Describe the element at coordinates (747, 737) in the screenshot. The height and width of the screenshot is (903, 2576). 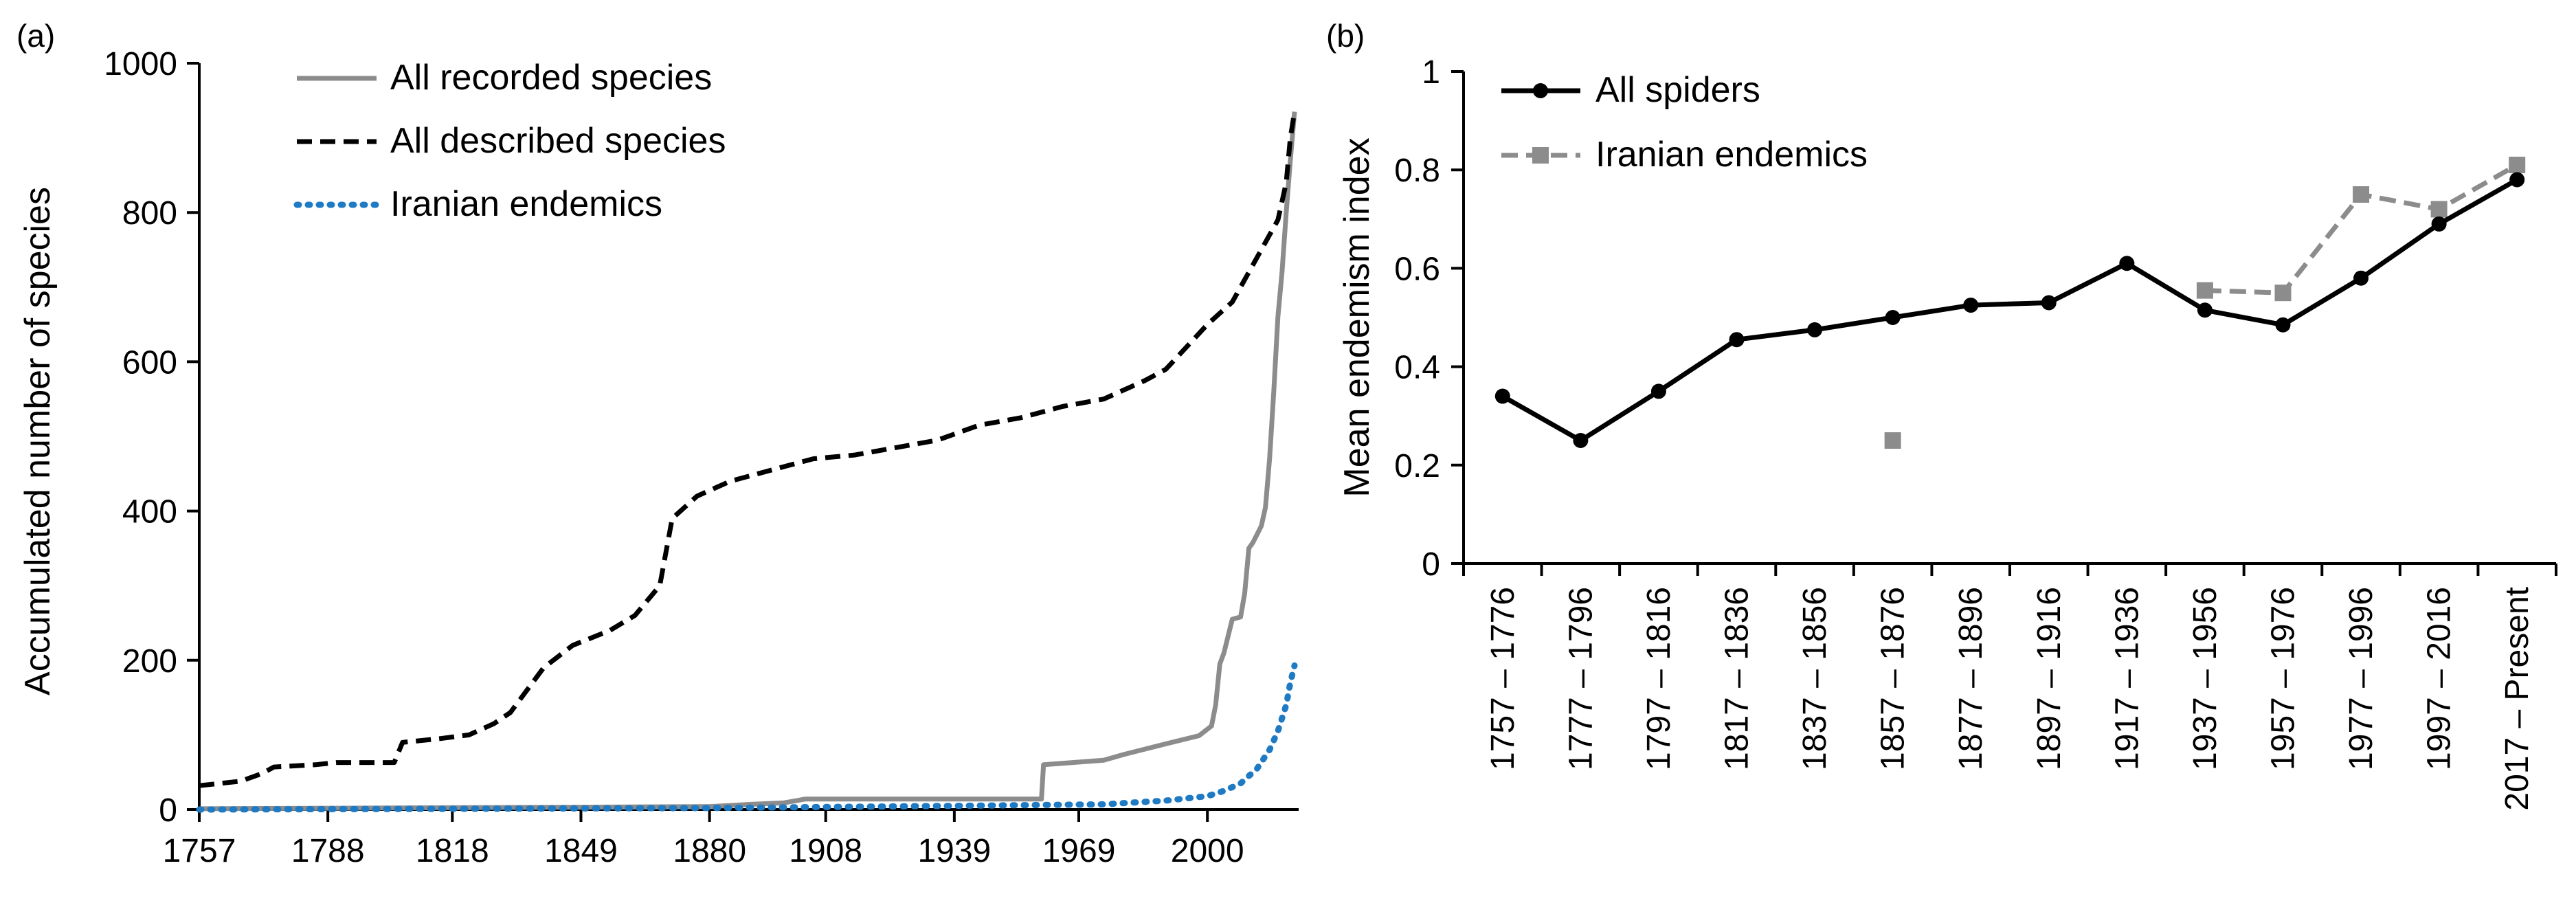
I see `series-line-iranian-endemics` at that location.